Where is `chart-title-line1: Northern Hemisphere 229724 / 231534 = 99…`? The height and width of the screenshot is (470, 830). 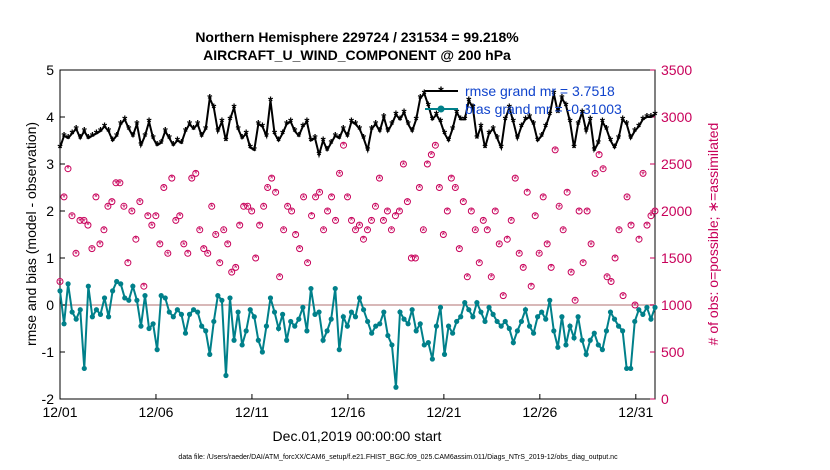
chart-title-line1: Northern Hemisphere 229724 / 231534 = 99… is located at coordinates (357, 37).